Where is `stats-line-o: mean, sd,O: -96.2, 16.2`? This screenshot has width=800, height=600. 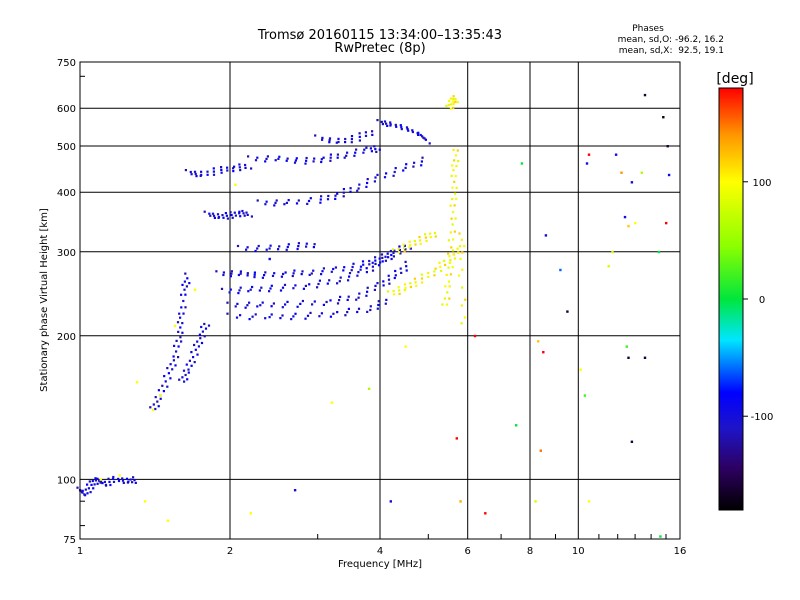 stats-line-o: mean, sd,O: -96.2, 16.2 is located at coordinates (671, 40).